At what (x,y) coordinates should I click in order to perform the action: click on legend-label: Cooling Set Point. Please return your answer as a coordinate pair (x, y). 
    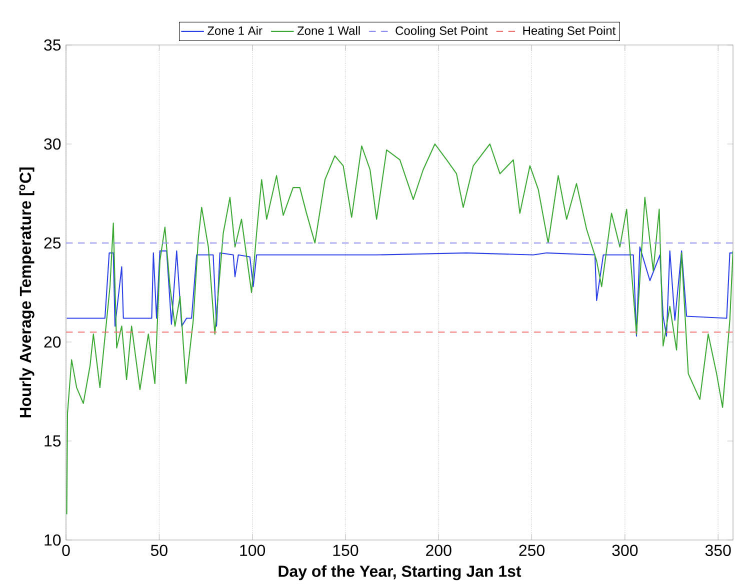
    Looking at the image, I should click on (442, 32).